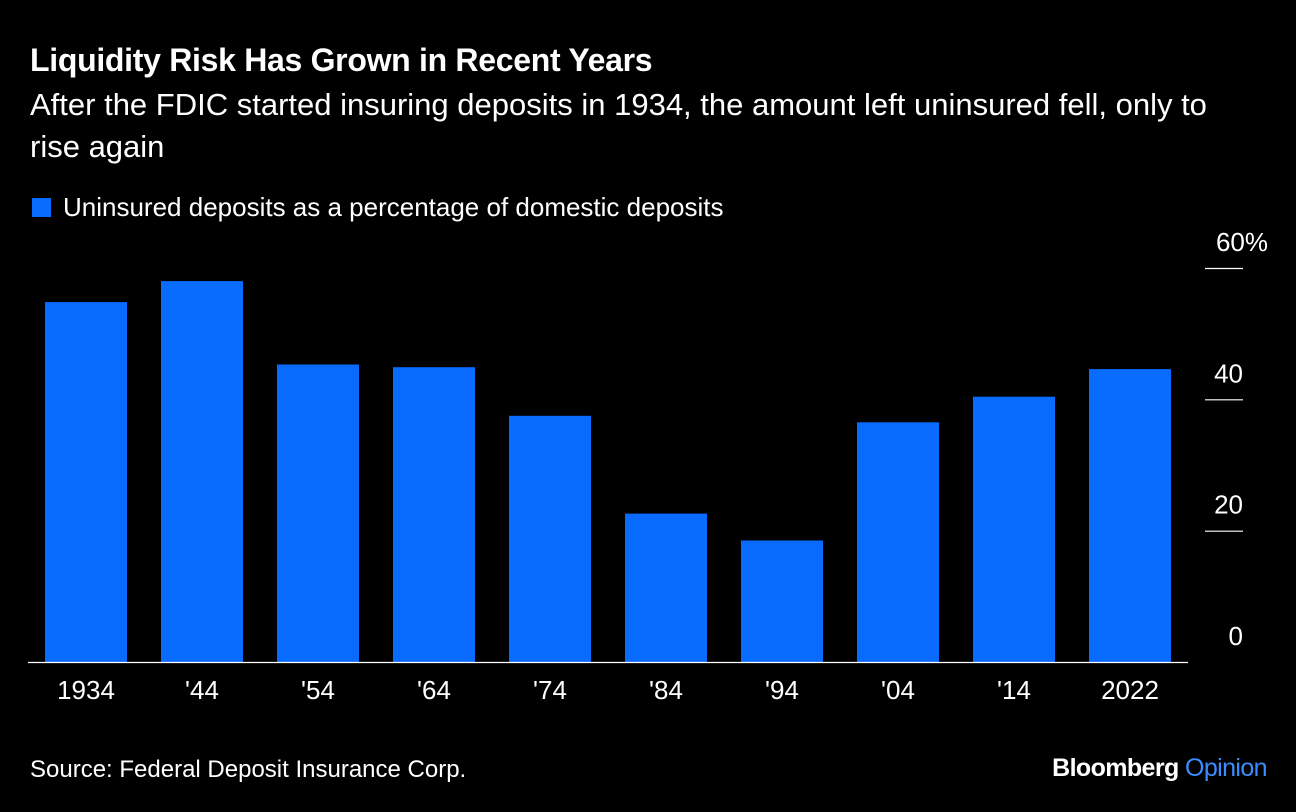 The image size is (1296, 812). I want to click on legend-swatch, so click(41, 207).